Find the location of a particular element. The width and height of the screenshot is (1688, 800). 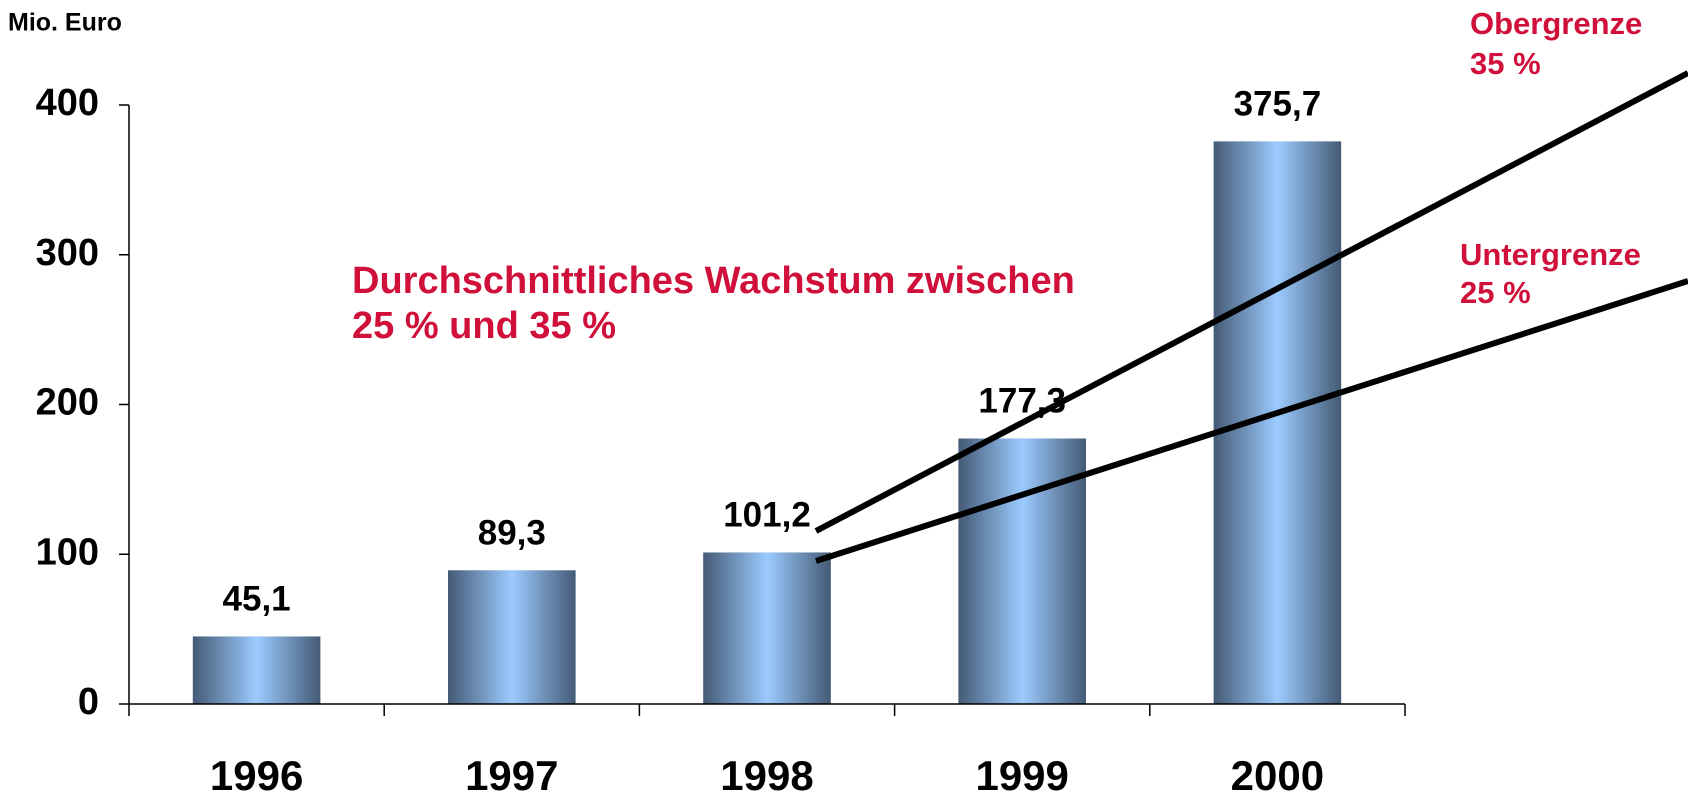

upper-bound-rate: 35 % is located at coordinates (1505, 63).